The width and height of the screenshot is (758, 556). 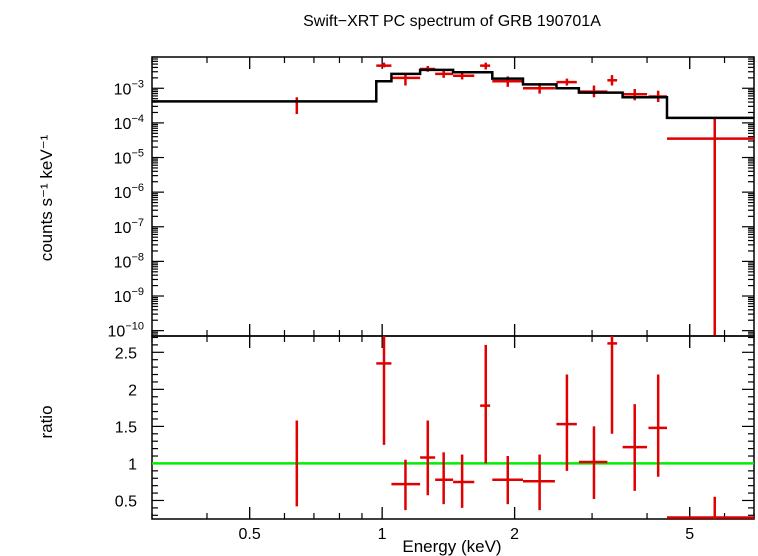 What do you see at coordinates (126, 353) in the screenshot?
I see `ratio-y-tick-label: 2.5` at bounding box center [126, 353].